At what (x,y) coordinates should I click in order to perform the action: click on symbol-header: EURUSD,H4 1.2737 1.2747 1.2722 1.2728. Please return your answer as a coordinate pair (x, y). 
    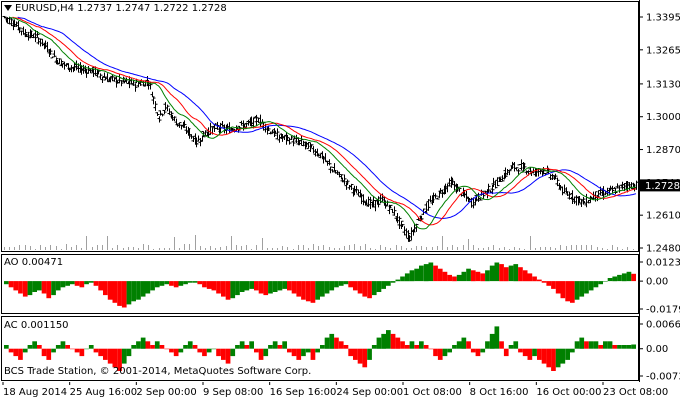
    Looking at the image, I should click on (115, 8).